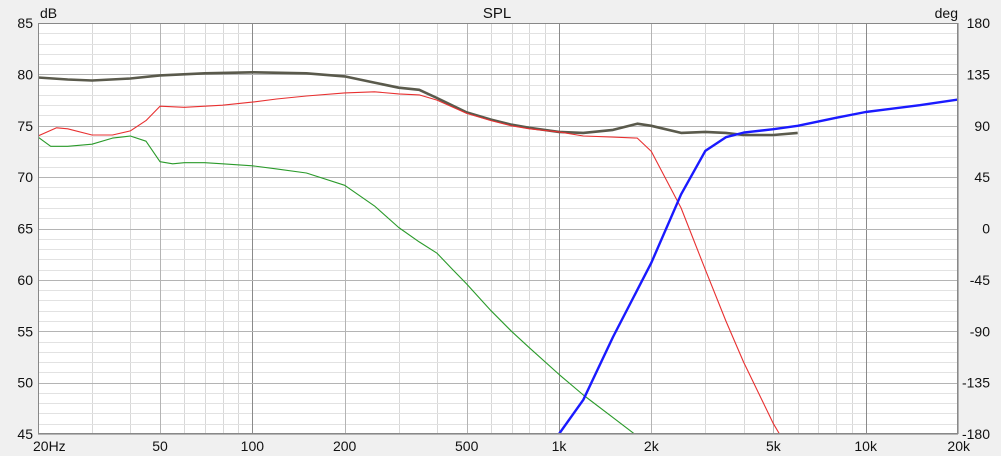  What do you see at coordinates (946, 13) in the screenshot?
I see `y-right-unit: deg` at bounding box center [946, 13].